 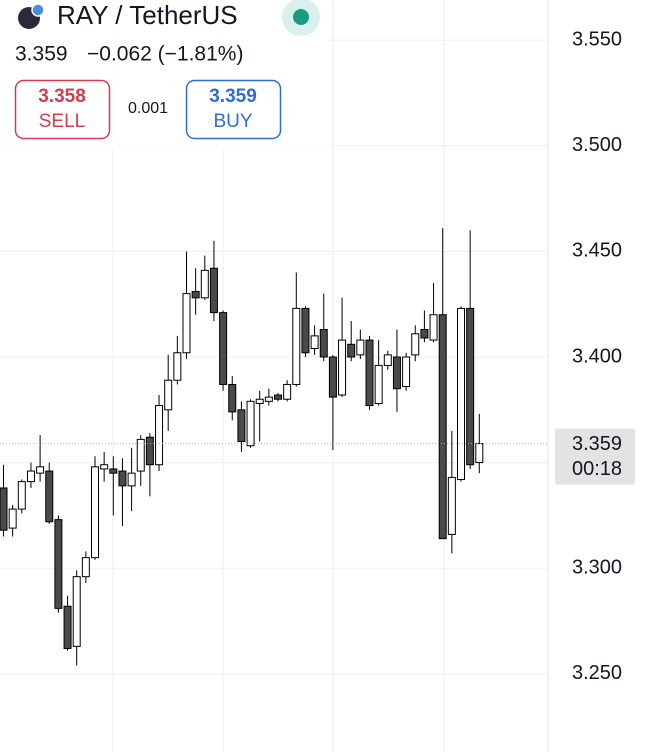 What do you see at coordinates (595, 456) in the screenshot?
I see `last-price-badge` at bounding box center [595, 456].